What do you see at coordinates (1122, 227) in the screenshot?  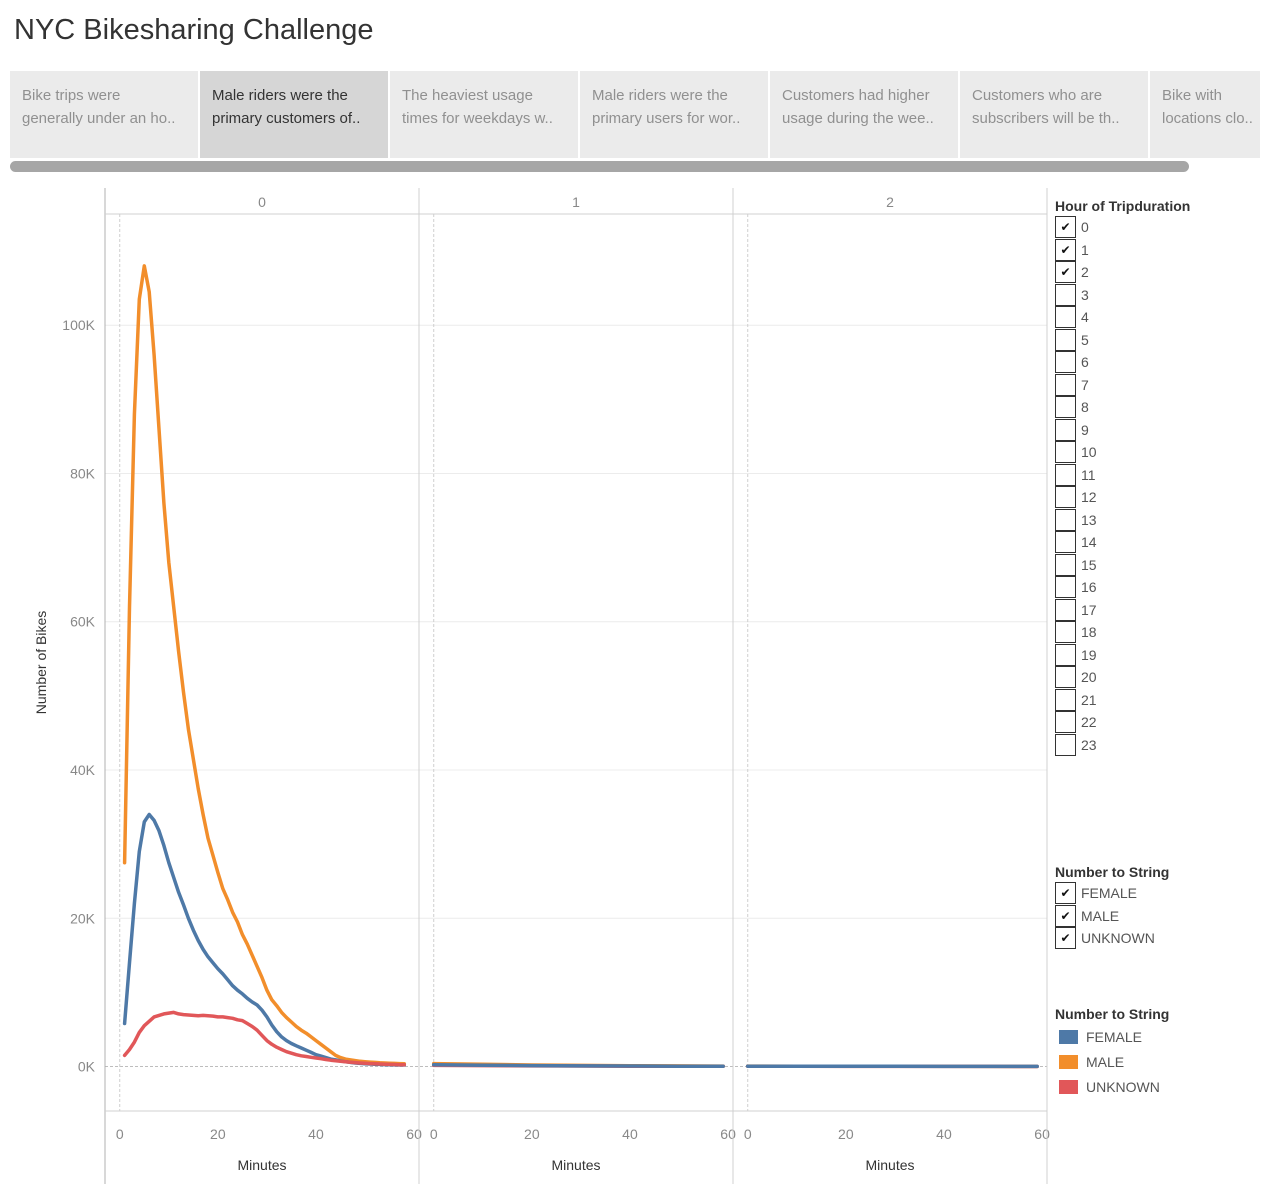 I see `hour-filter-item-0: ✔ 0` at bounding box center [1122, 227].